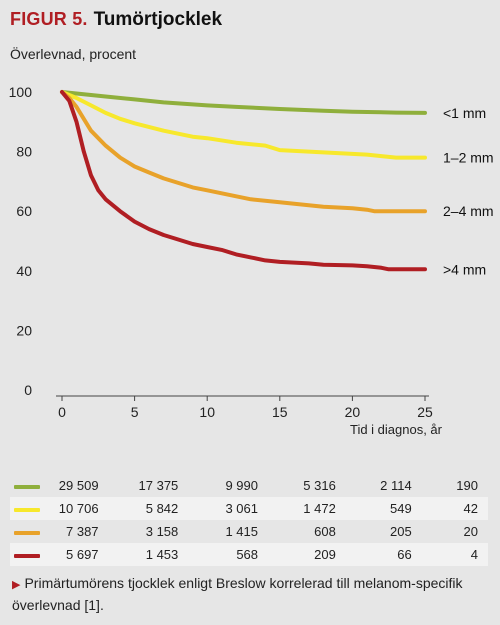  I want to click on at-risk-value: 5 316, so click(319, 485).